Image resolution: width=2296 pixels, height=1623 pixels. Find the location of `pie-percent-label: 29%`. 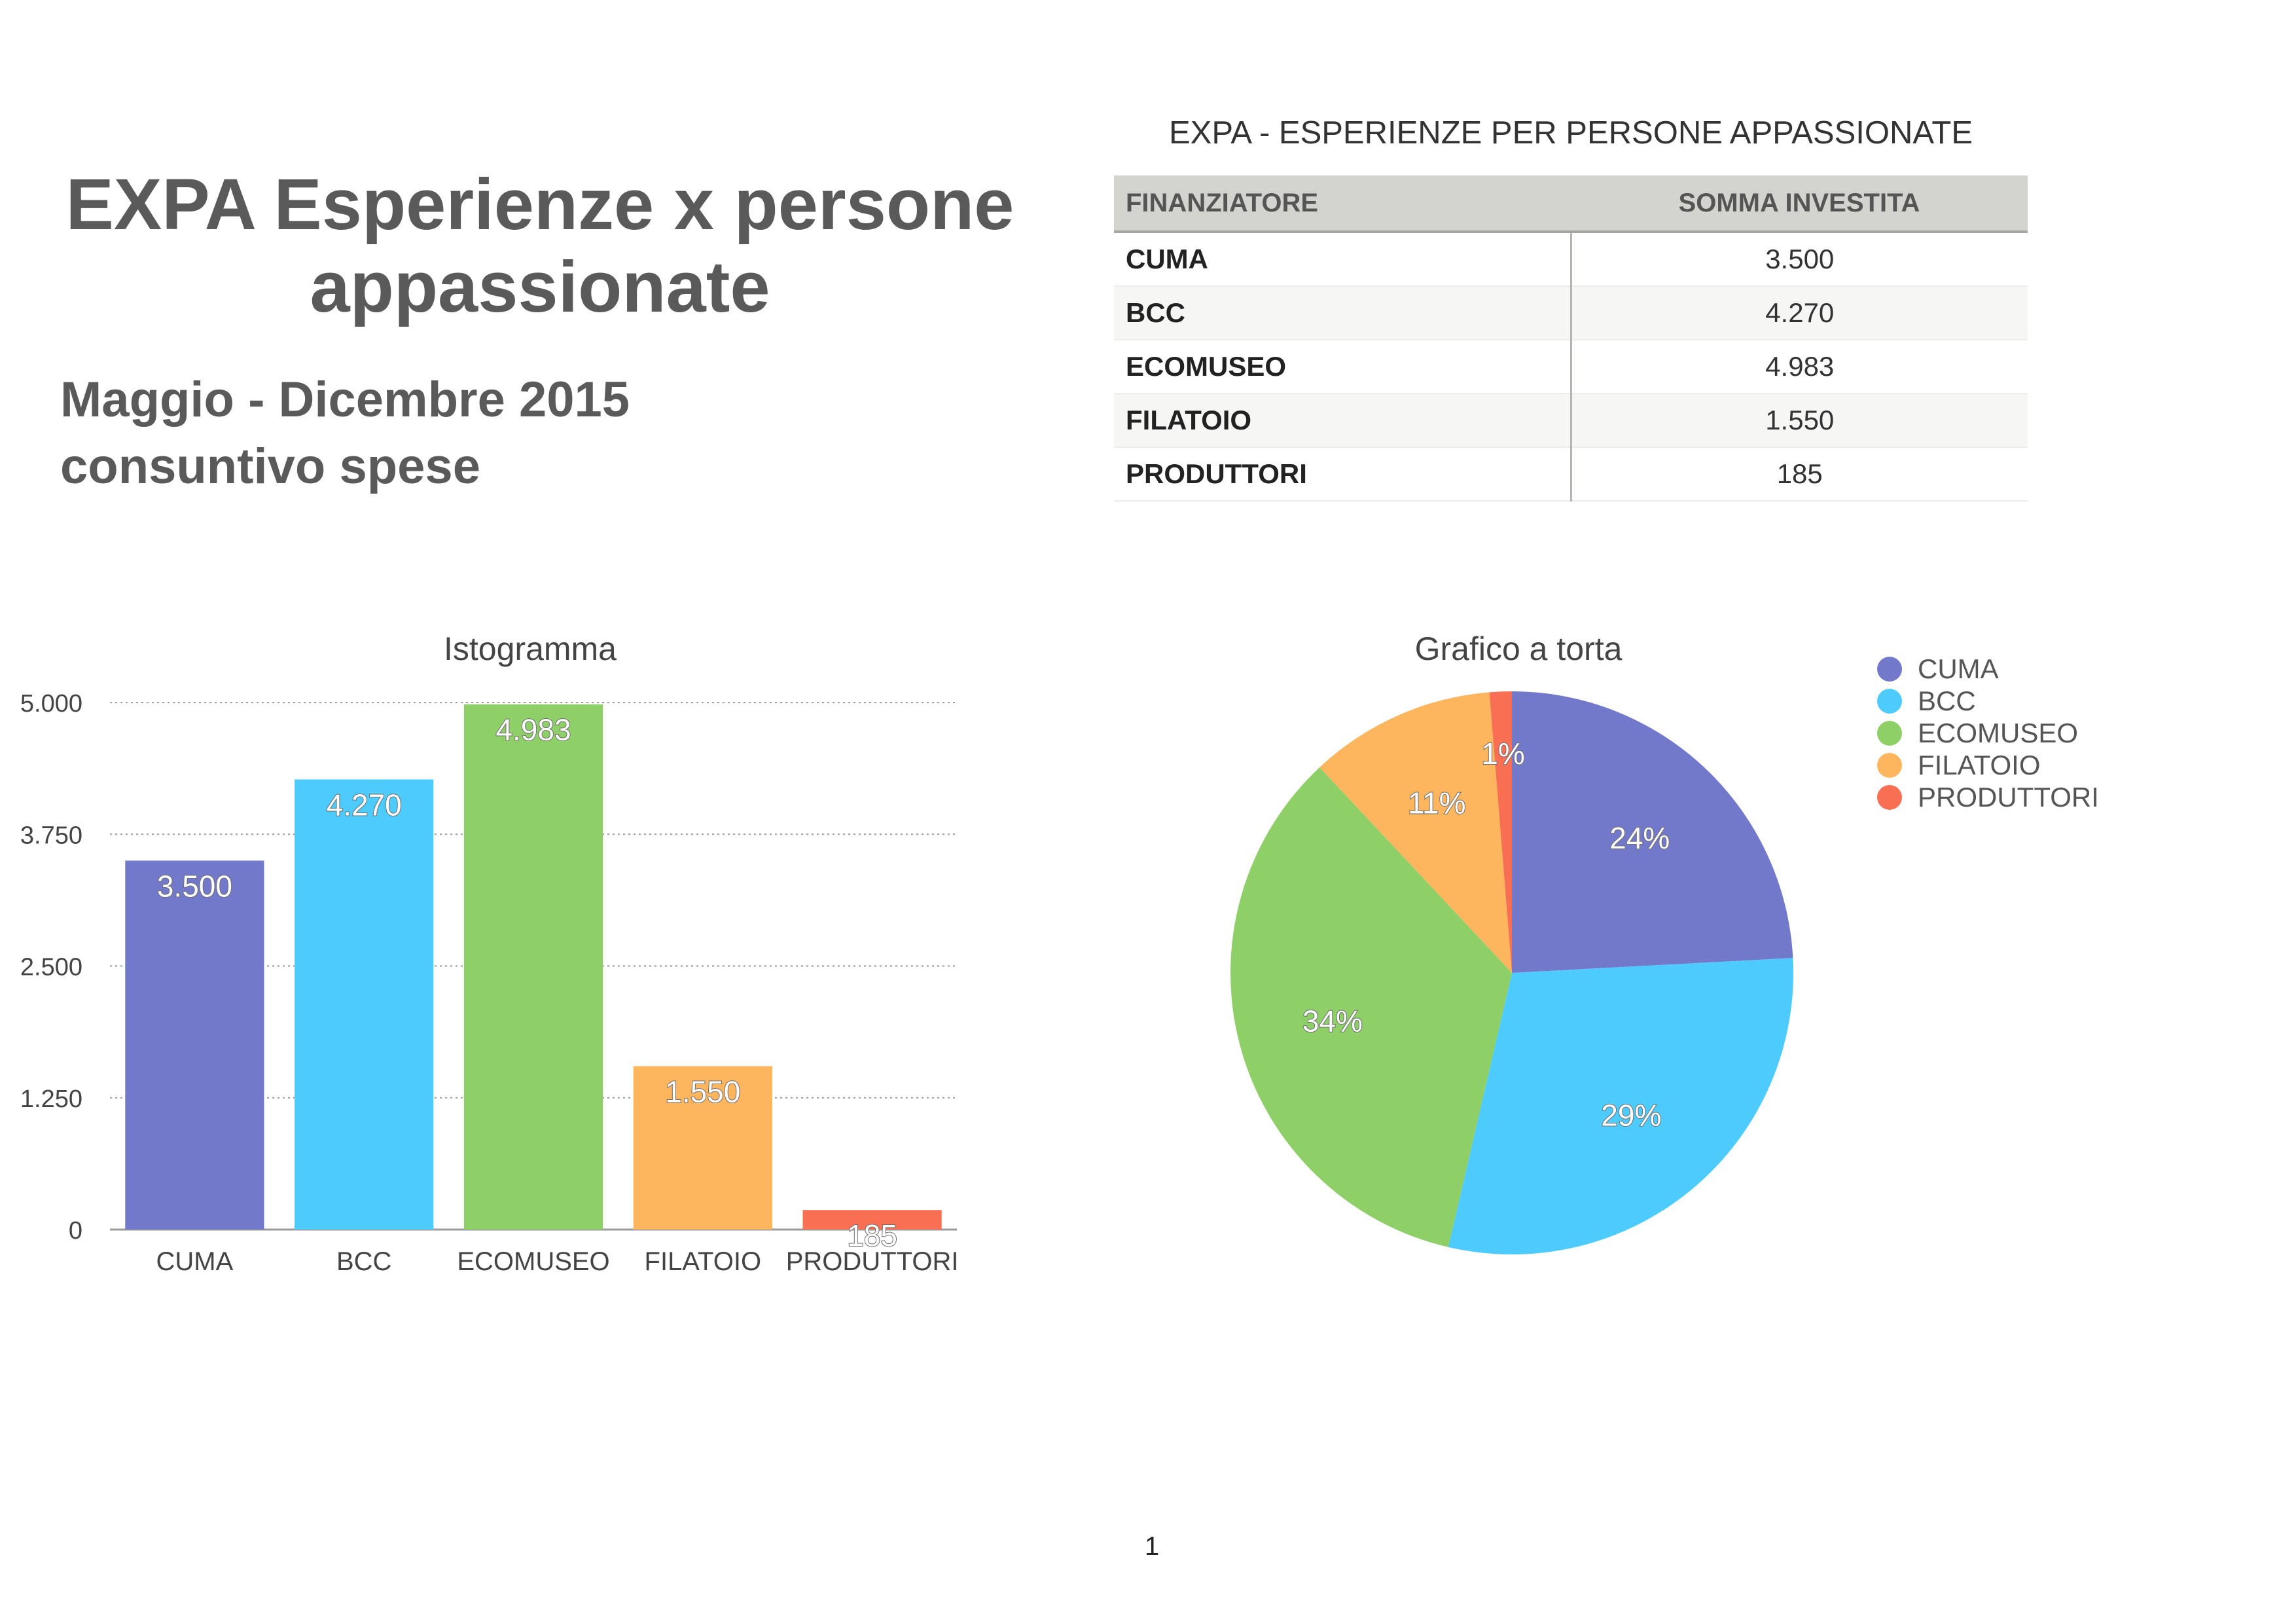

pie-percent-label: 29% is located at coordinates (1631, 1115).